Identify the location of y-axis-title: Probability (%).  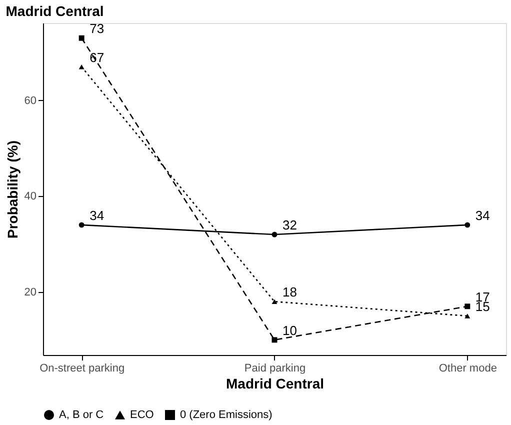
(12, 189).